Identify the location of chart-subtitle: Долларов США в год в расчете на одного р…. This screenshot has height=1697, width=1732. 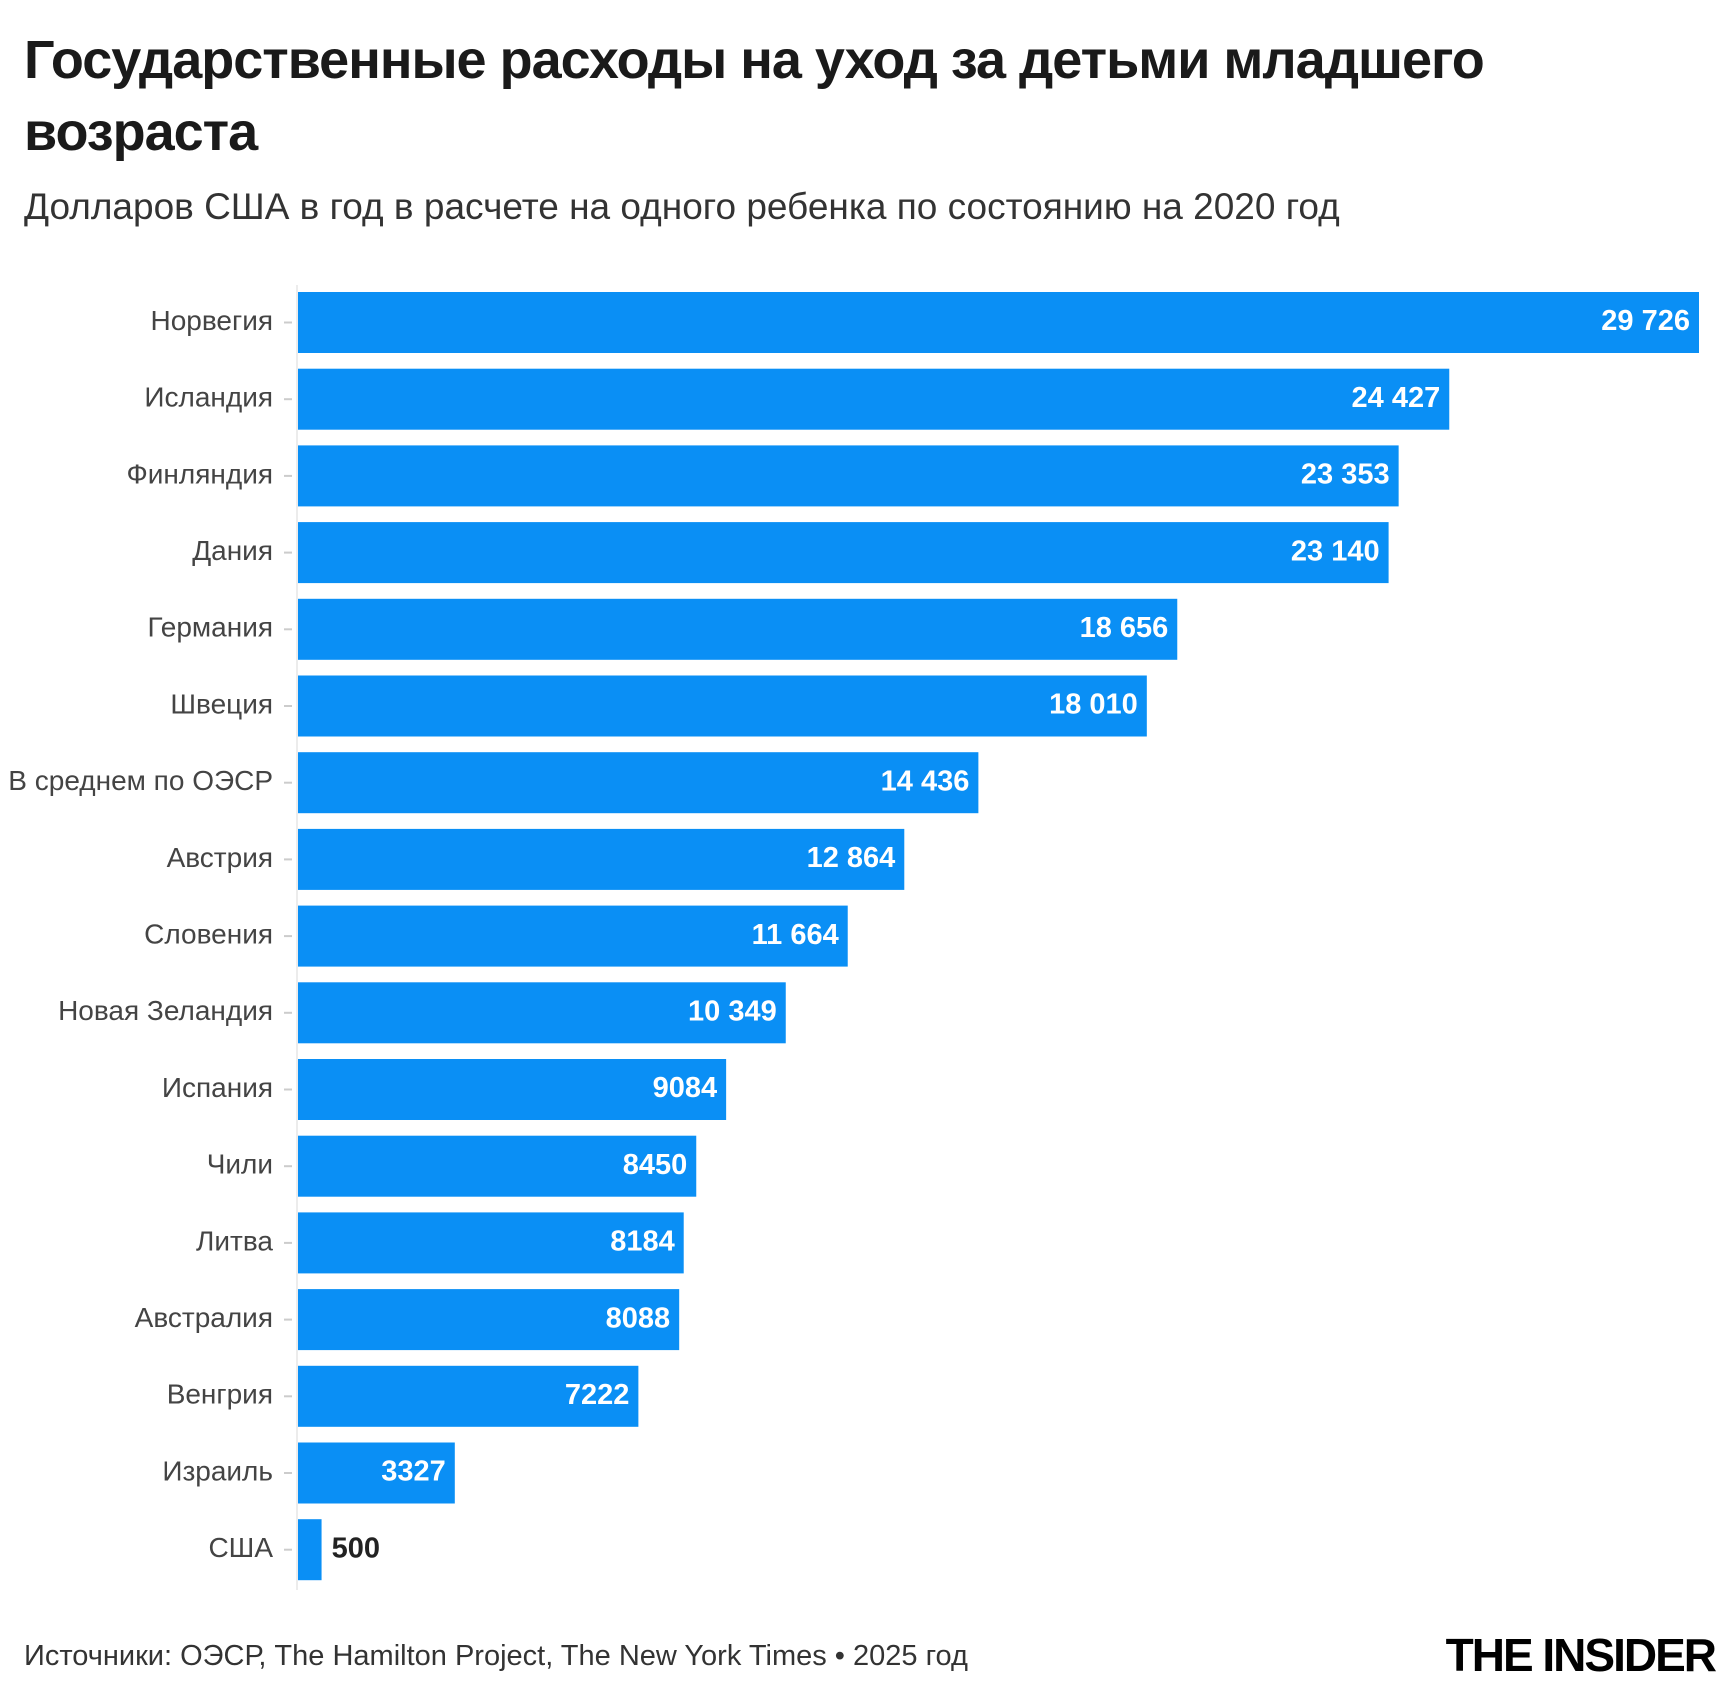
(682, 206).